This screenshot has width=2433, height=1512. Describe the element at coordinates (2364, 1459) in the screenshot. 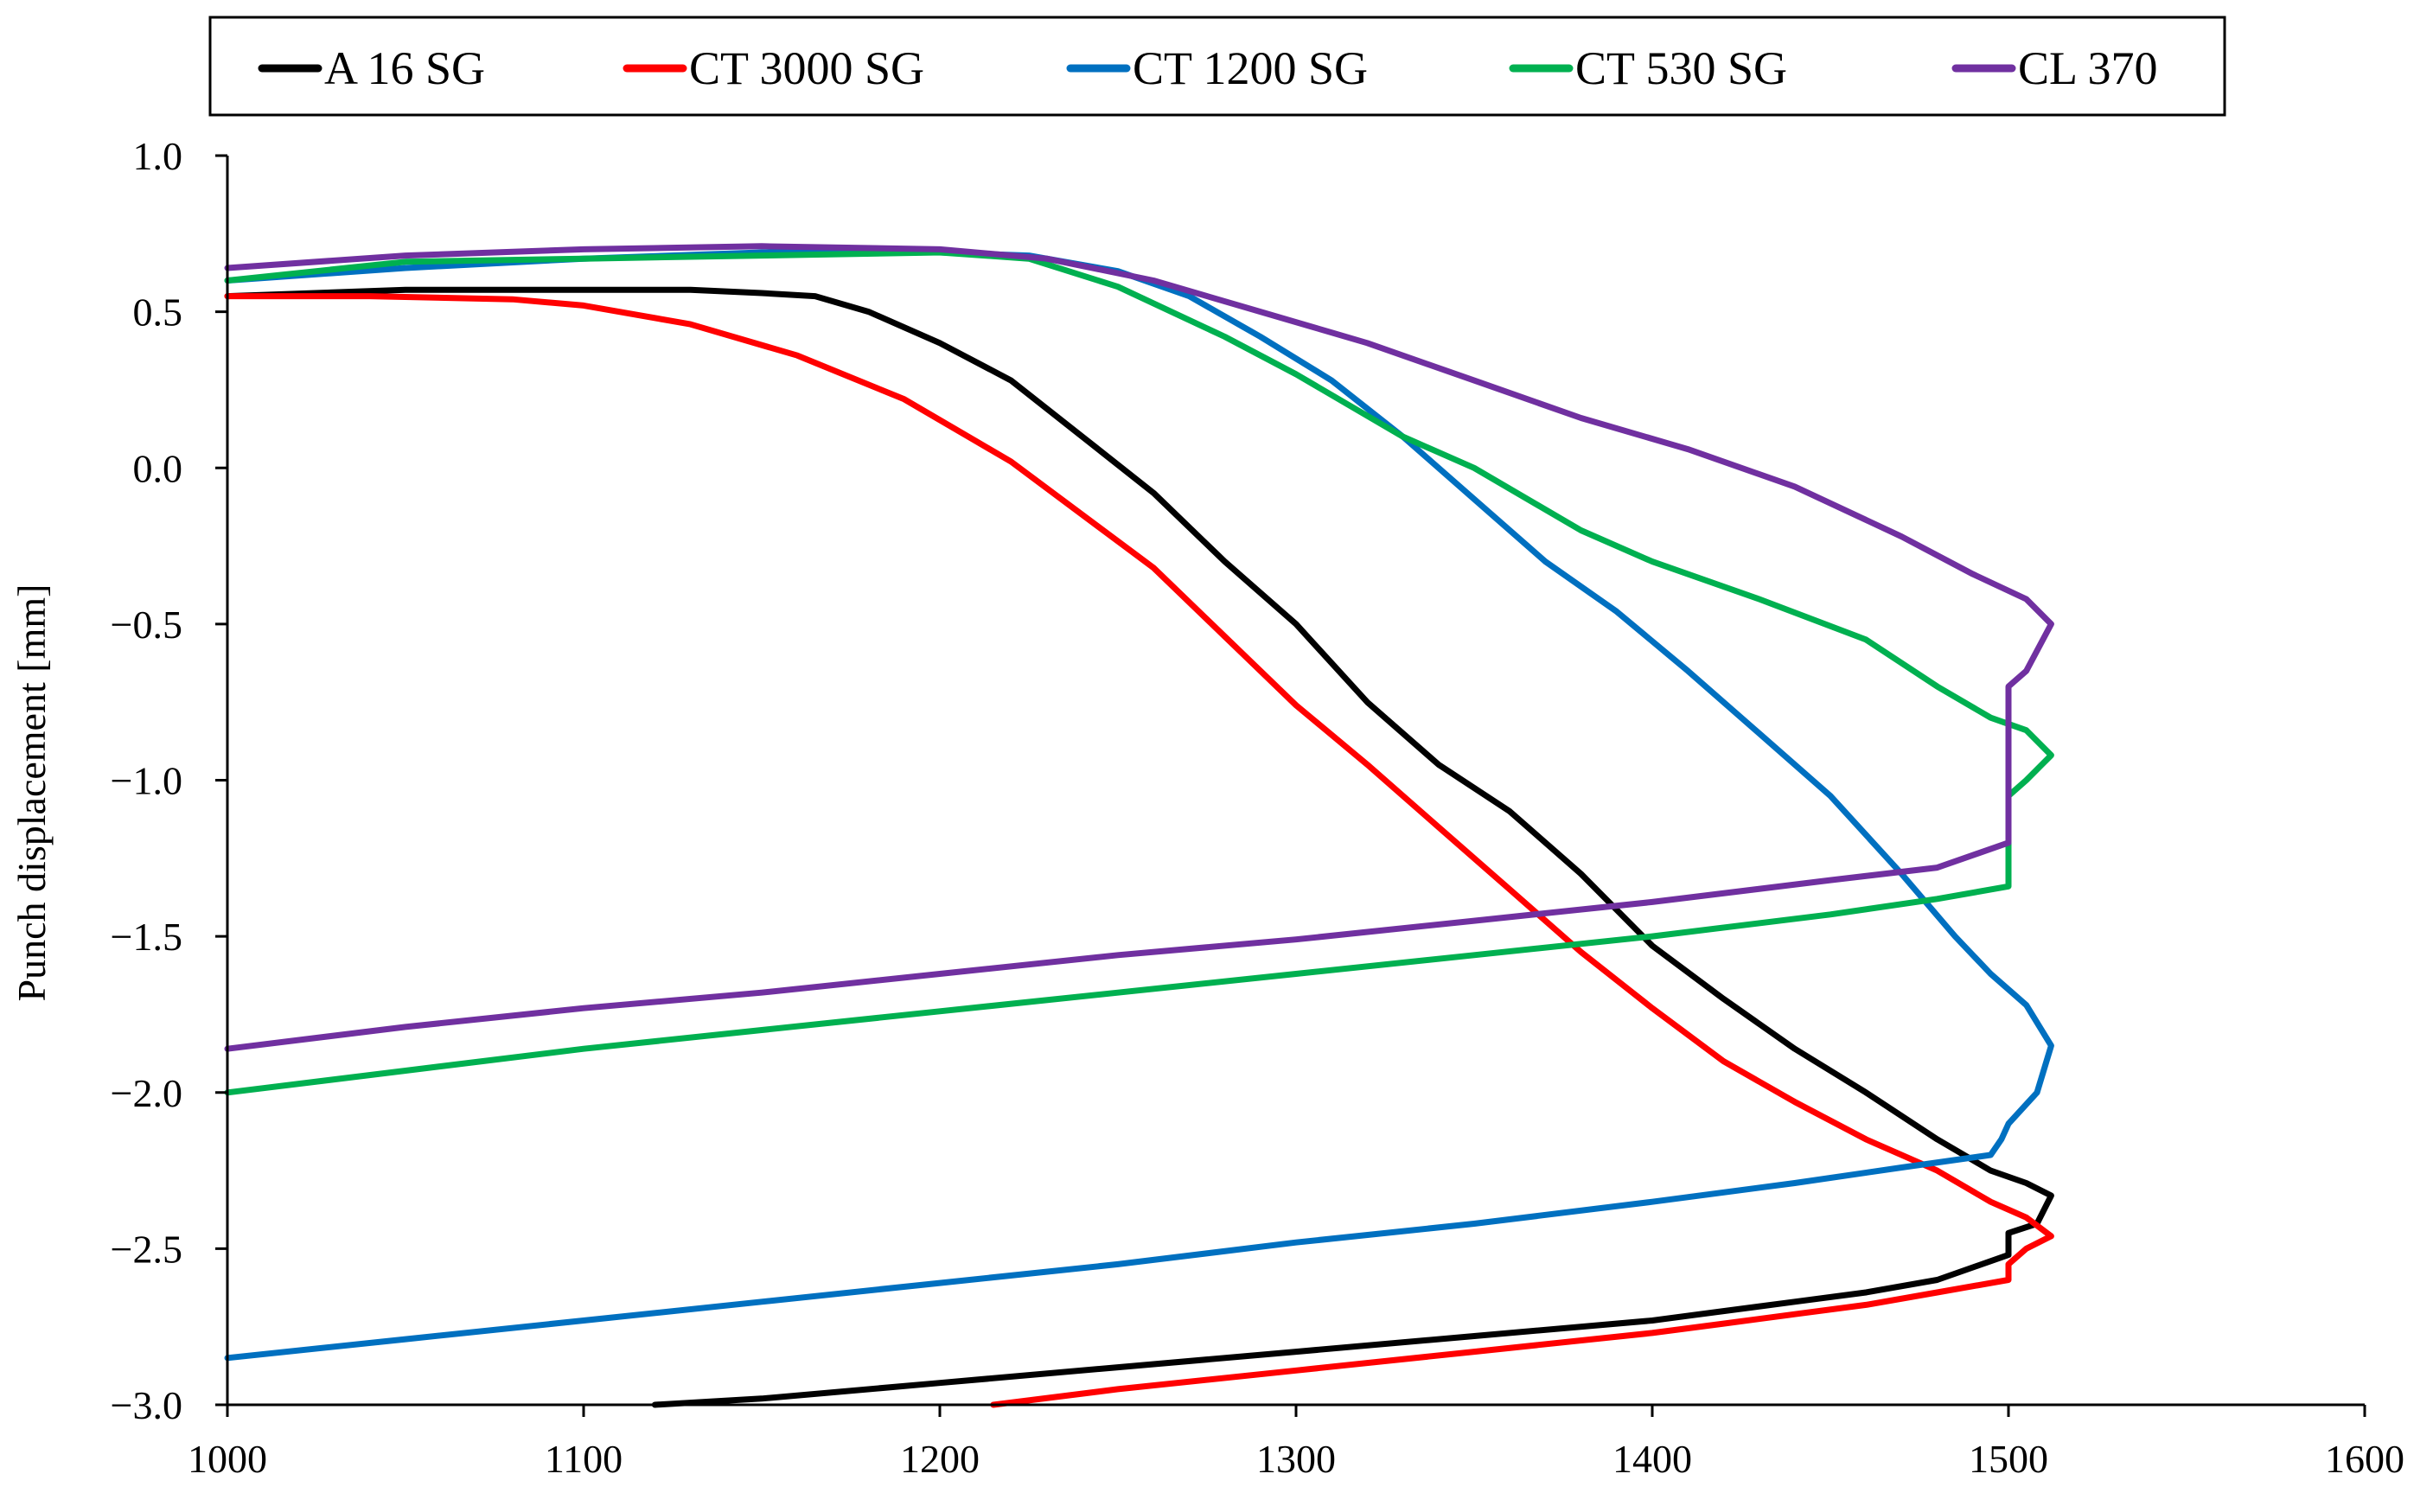

I see `x-tick-label: 1600` at that location.